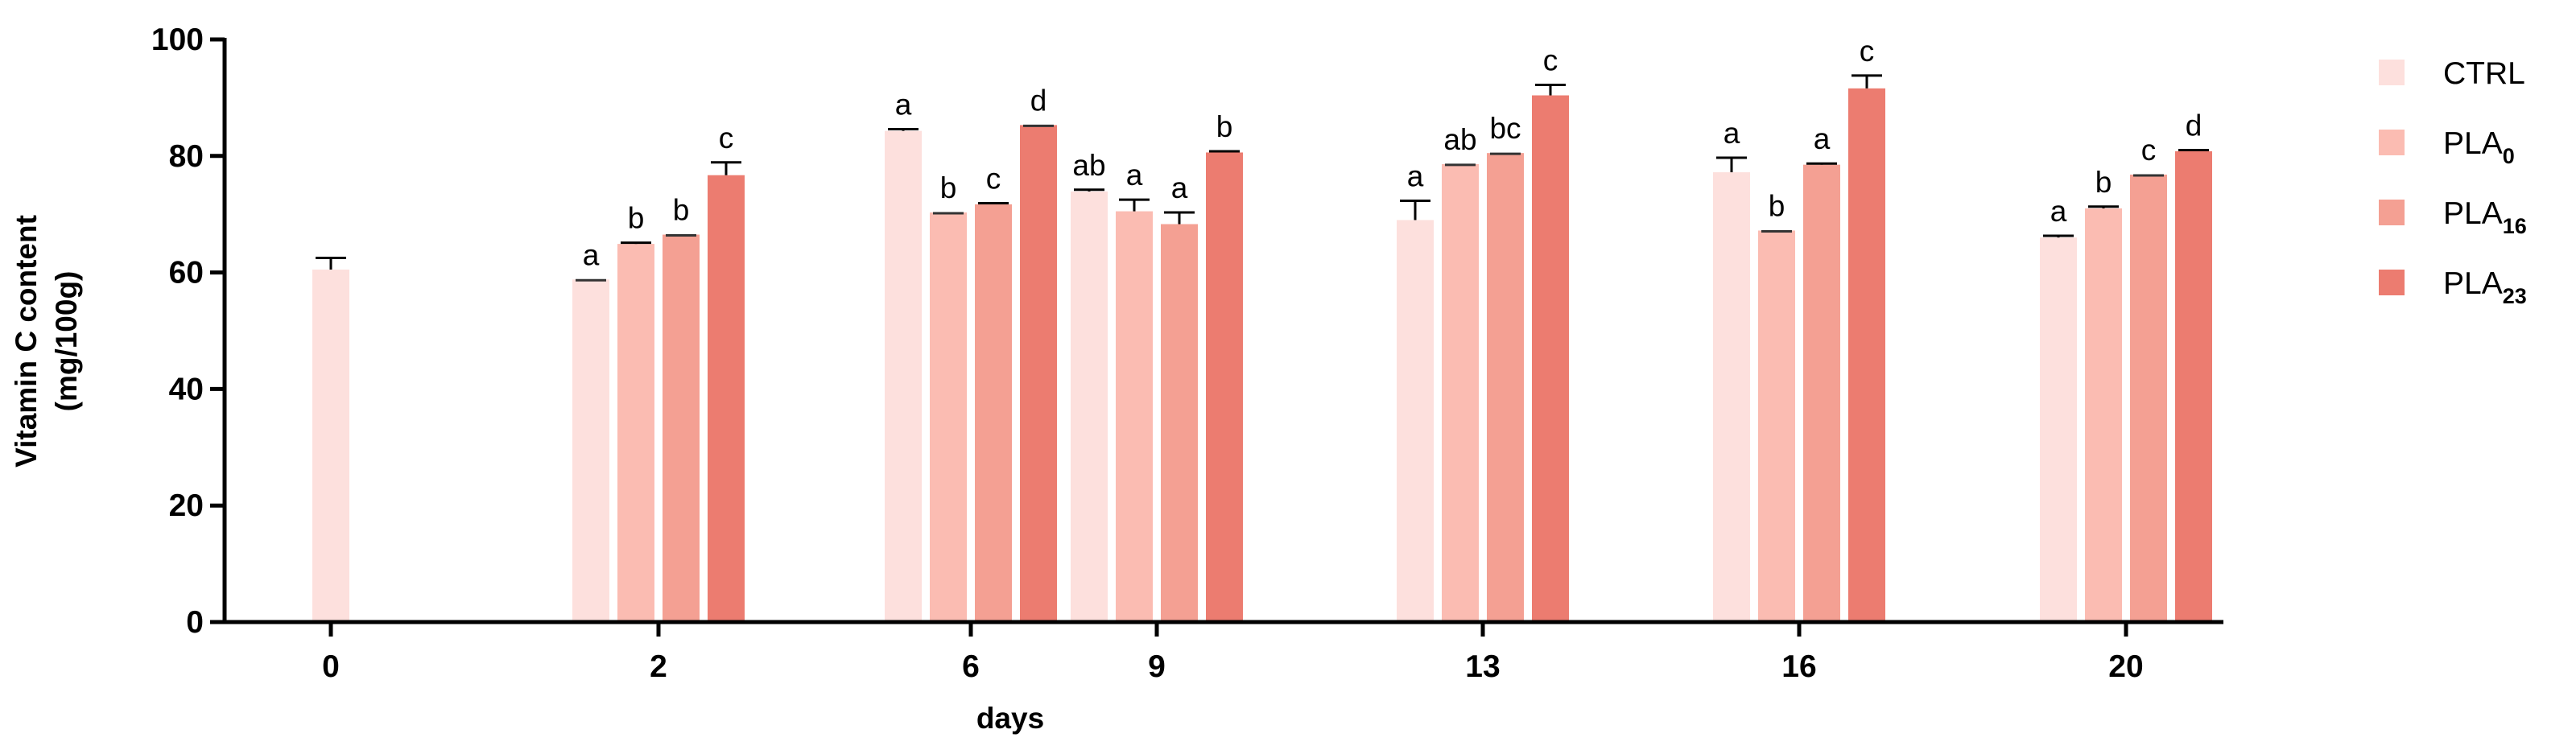  Describe the element at coordinates (2485, 217) in the screenshot. I see `legend-label-pla16: PLA16` at that location.